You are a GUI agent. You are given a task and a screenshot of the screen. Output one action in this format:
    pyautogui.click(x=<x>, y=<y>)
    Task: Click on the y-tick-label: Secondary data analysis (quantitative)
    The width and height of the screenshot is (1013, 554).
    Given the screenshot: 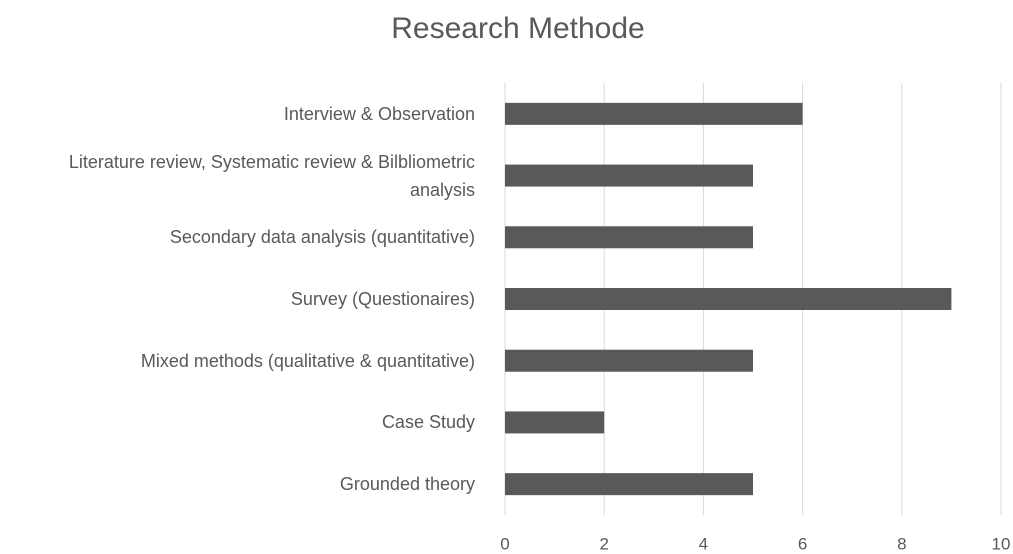 What is the action you would take?
    pyautogui.click(x=322, y=237)
    